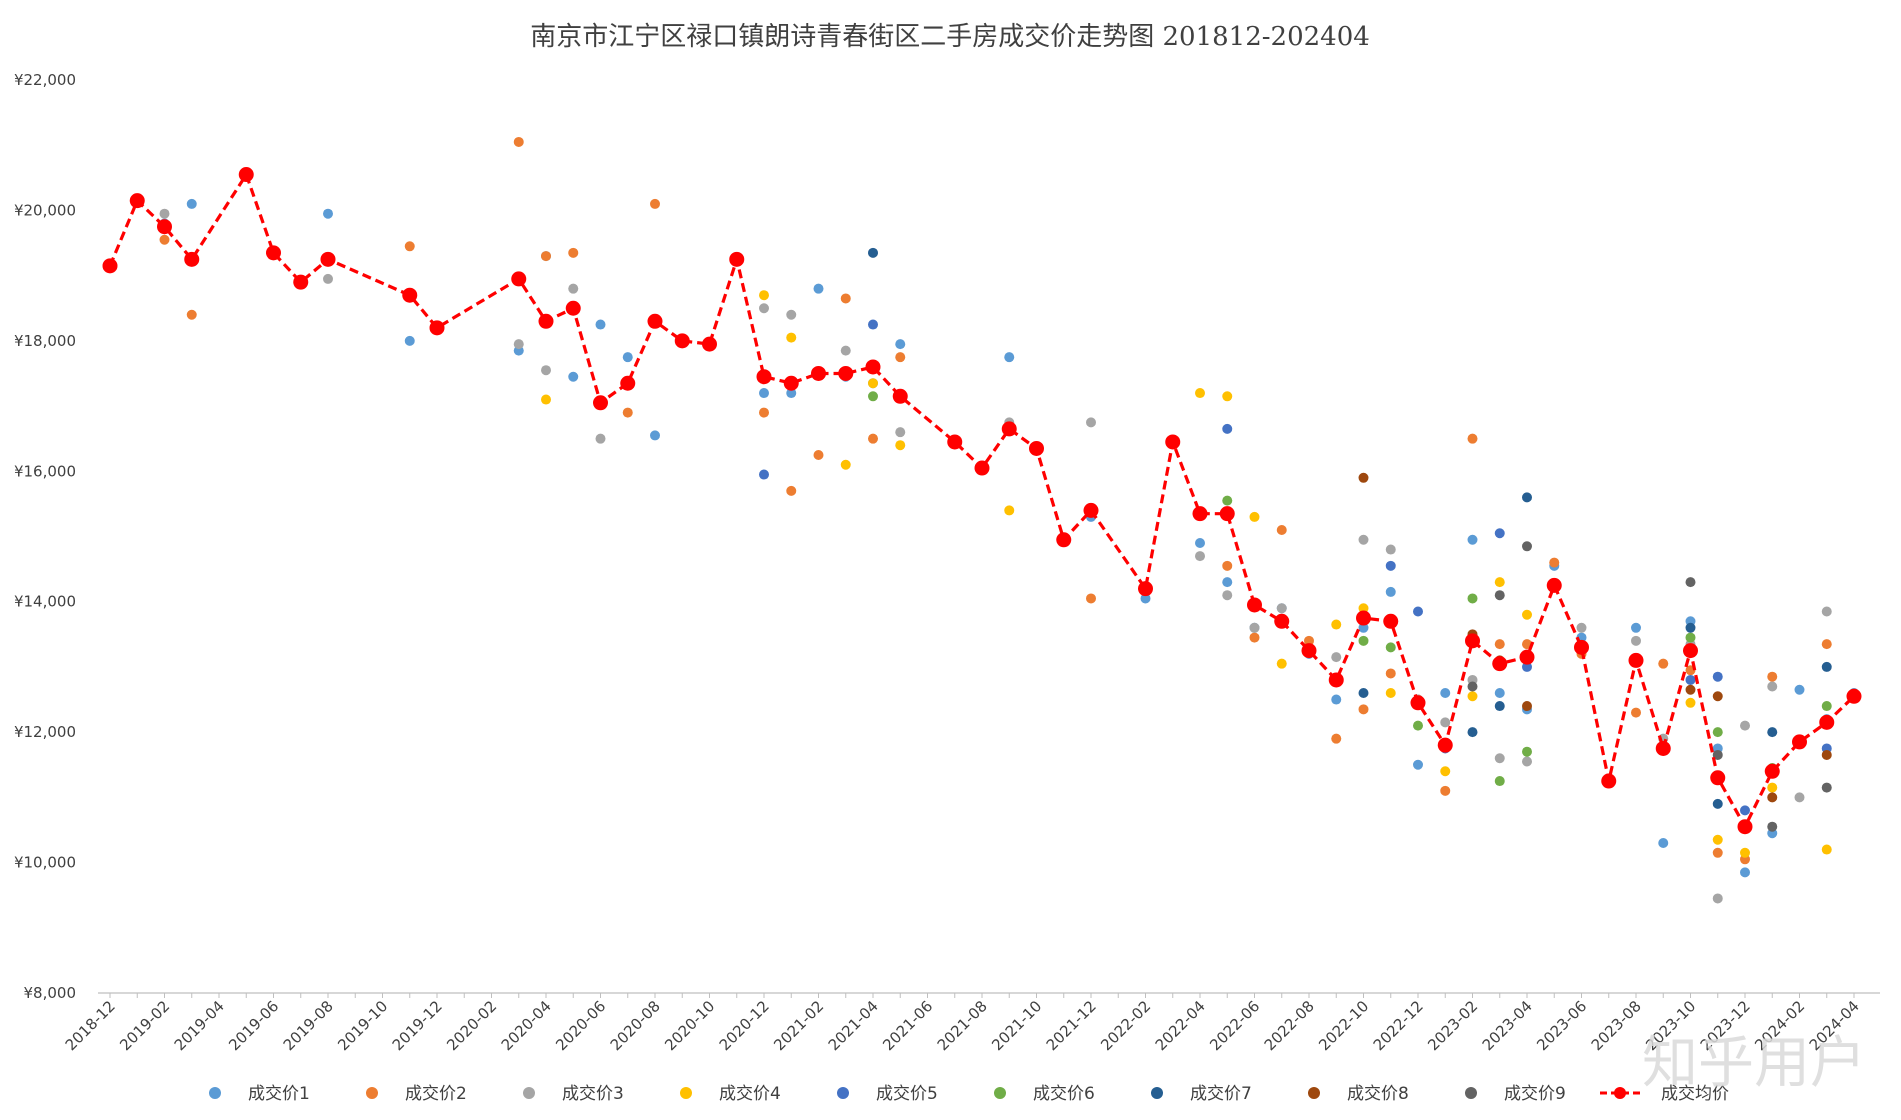 The image size is (1901, 1120). I want to click on chart-title: 南京市江宁区禄口镇朗诗青春街区二手房成交价走势图 201812-202404, so click(950, 37).